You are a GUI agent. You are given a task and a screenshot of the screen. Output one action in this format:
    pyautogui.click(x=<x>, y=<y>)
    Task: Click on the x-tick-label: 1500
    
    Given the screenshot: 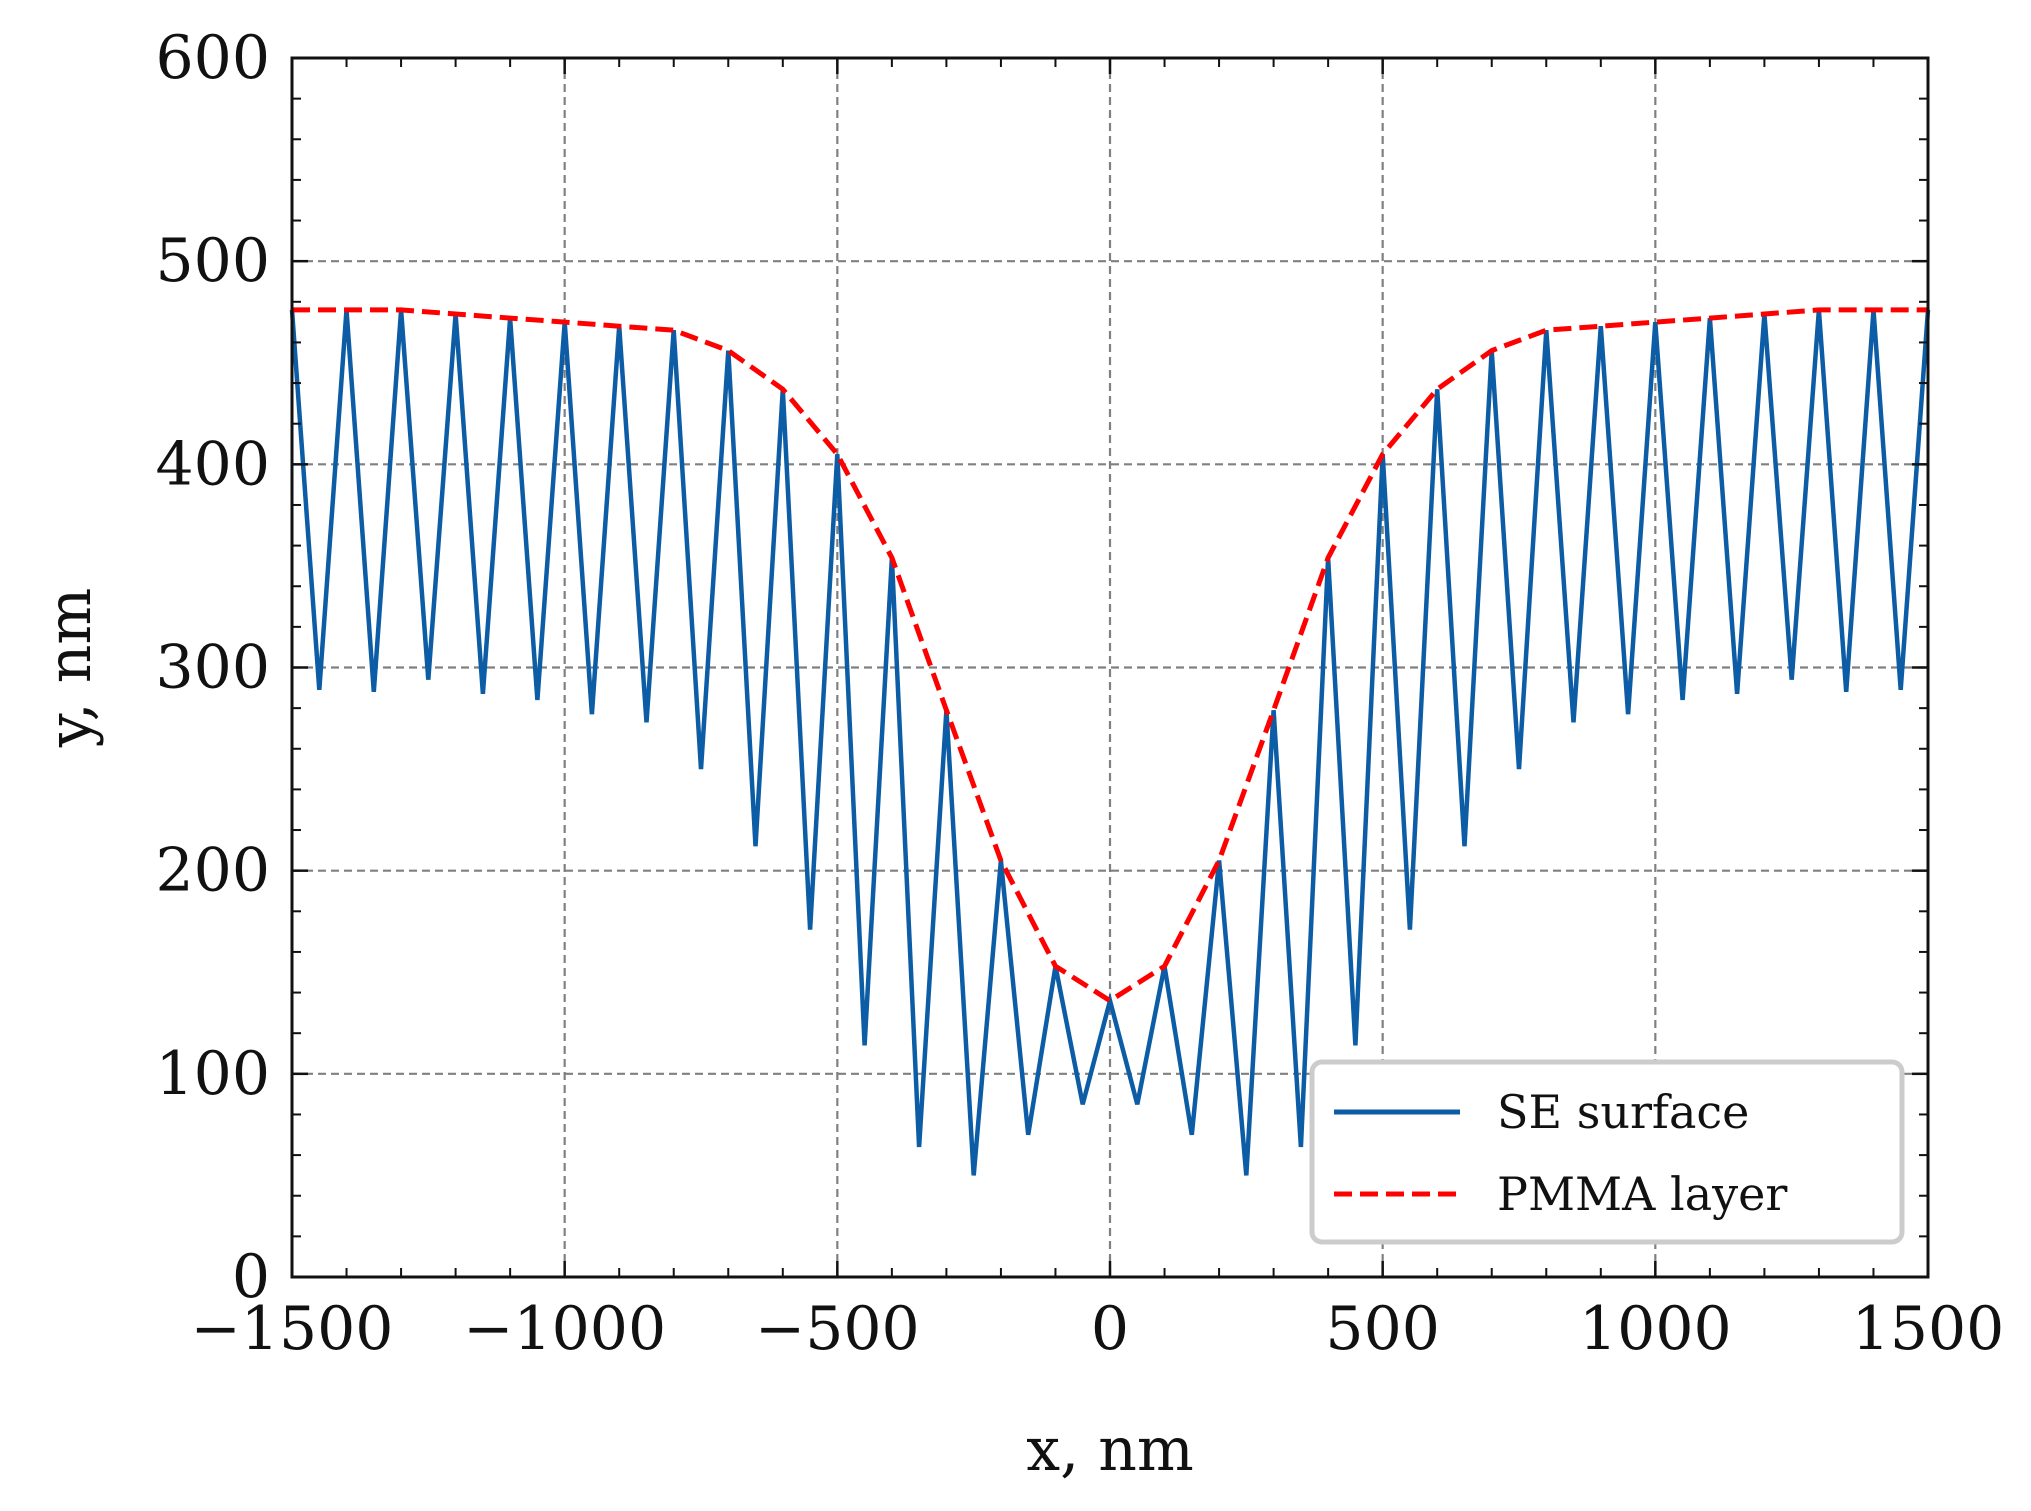 What is the action you would take?
    pyautogui.click(x=1928, y=1329)
    